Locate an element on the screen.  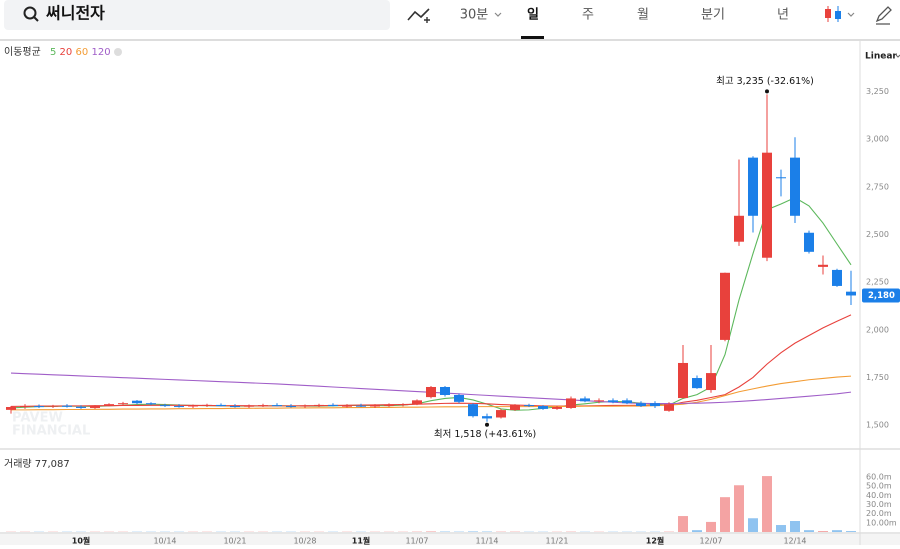
legend-title: 이동평균 is located at coordinates (22, 52).